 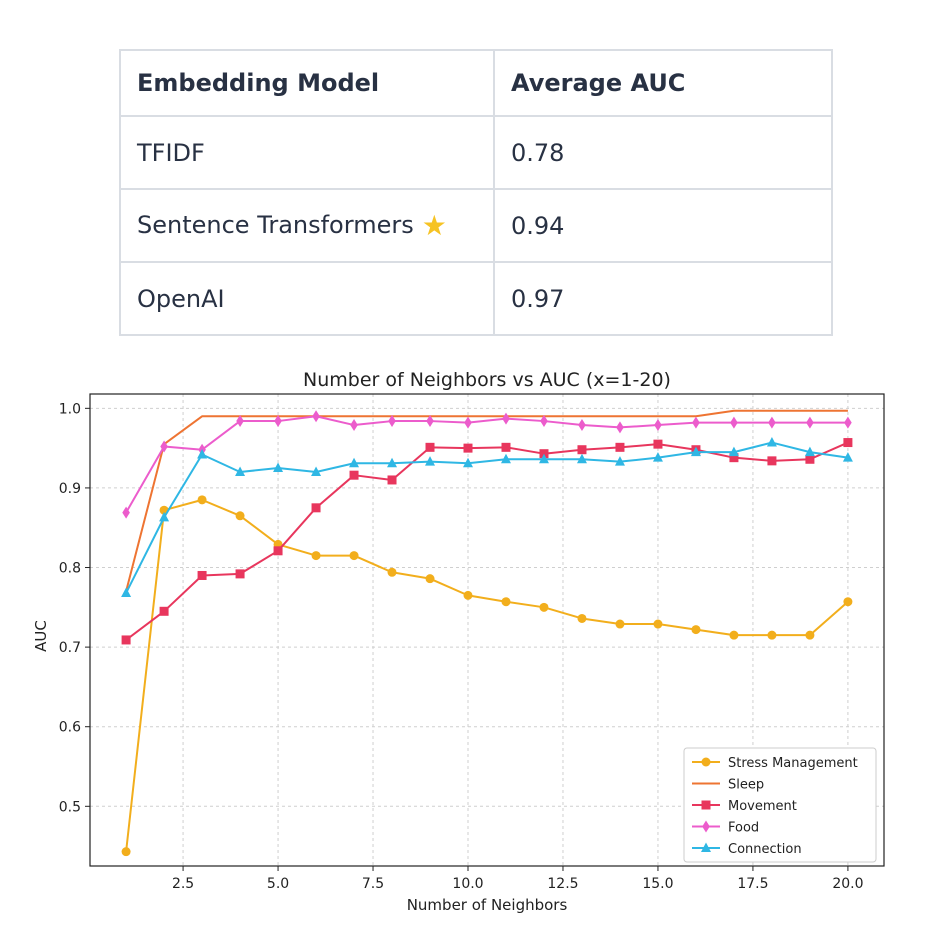 What do you see at coordinates (70, 807) in the screenshot?
I see `y-tick-label: 0.5` at bounding box center [70, 807].